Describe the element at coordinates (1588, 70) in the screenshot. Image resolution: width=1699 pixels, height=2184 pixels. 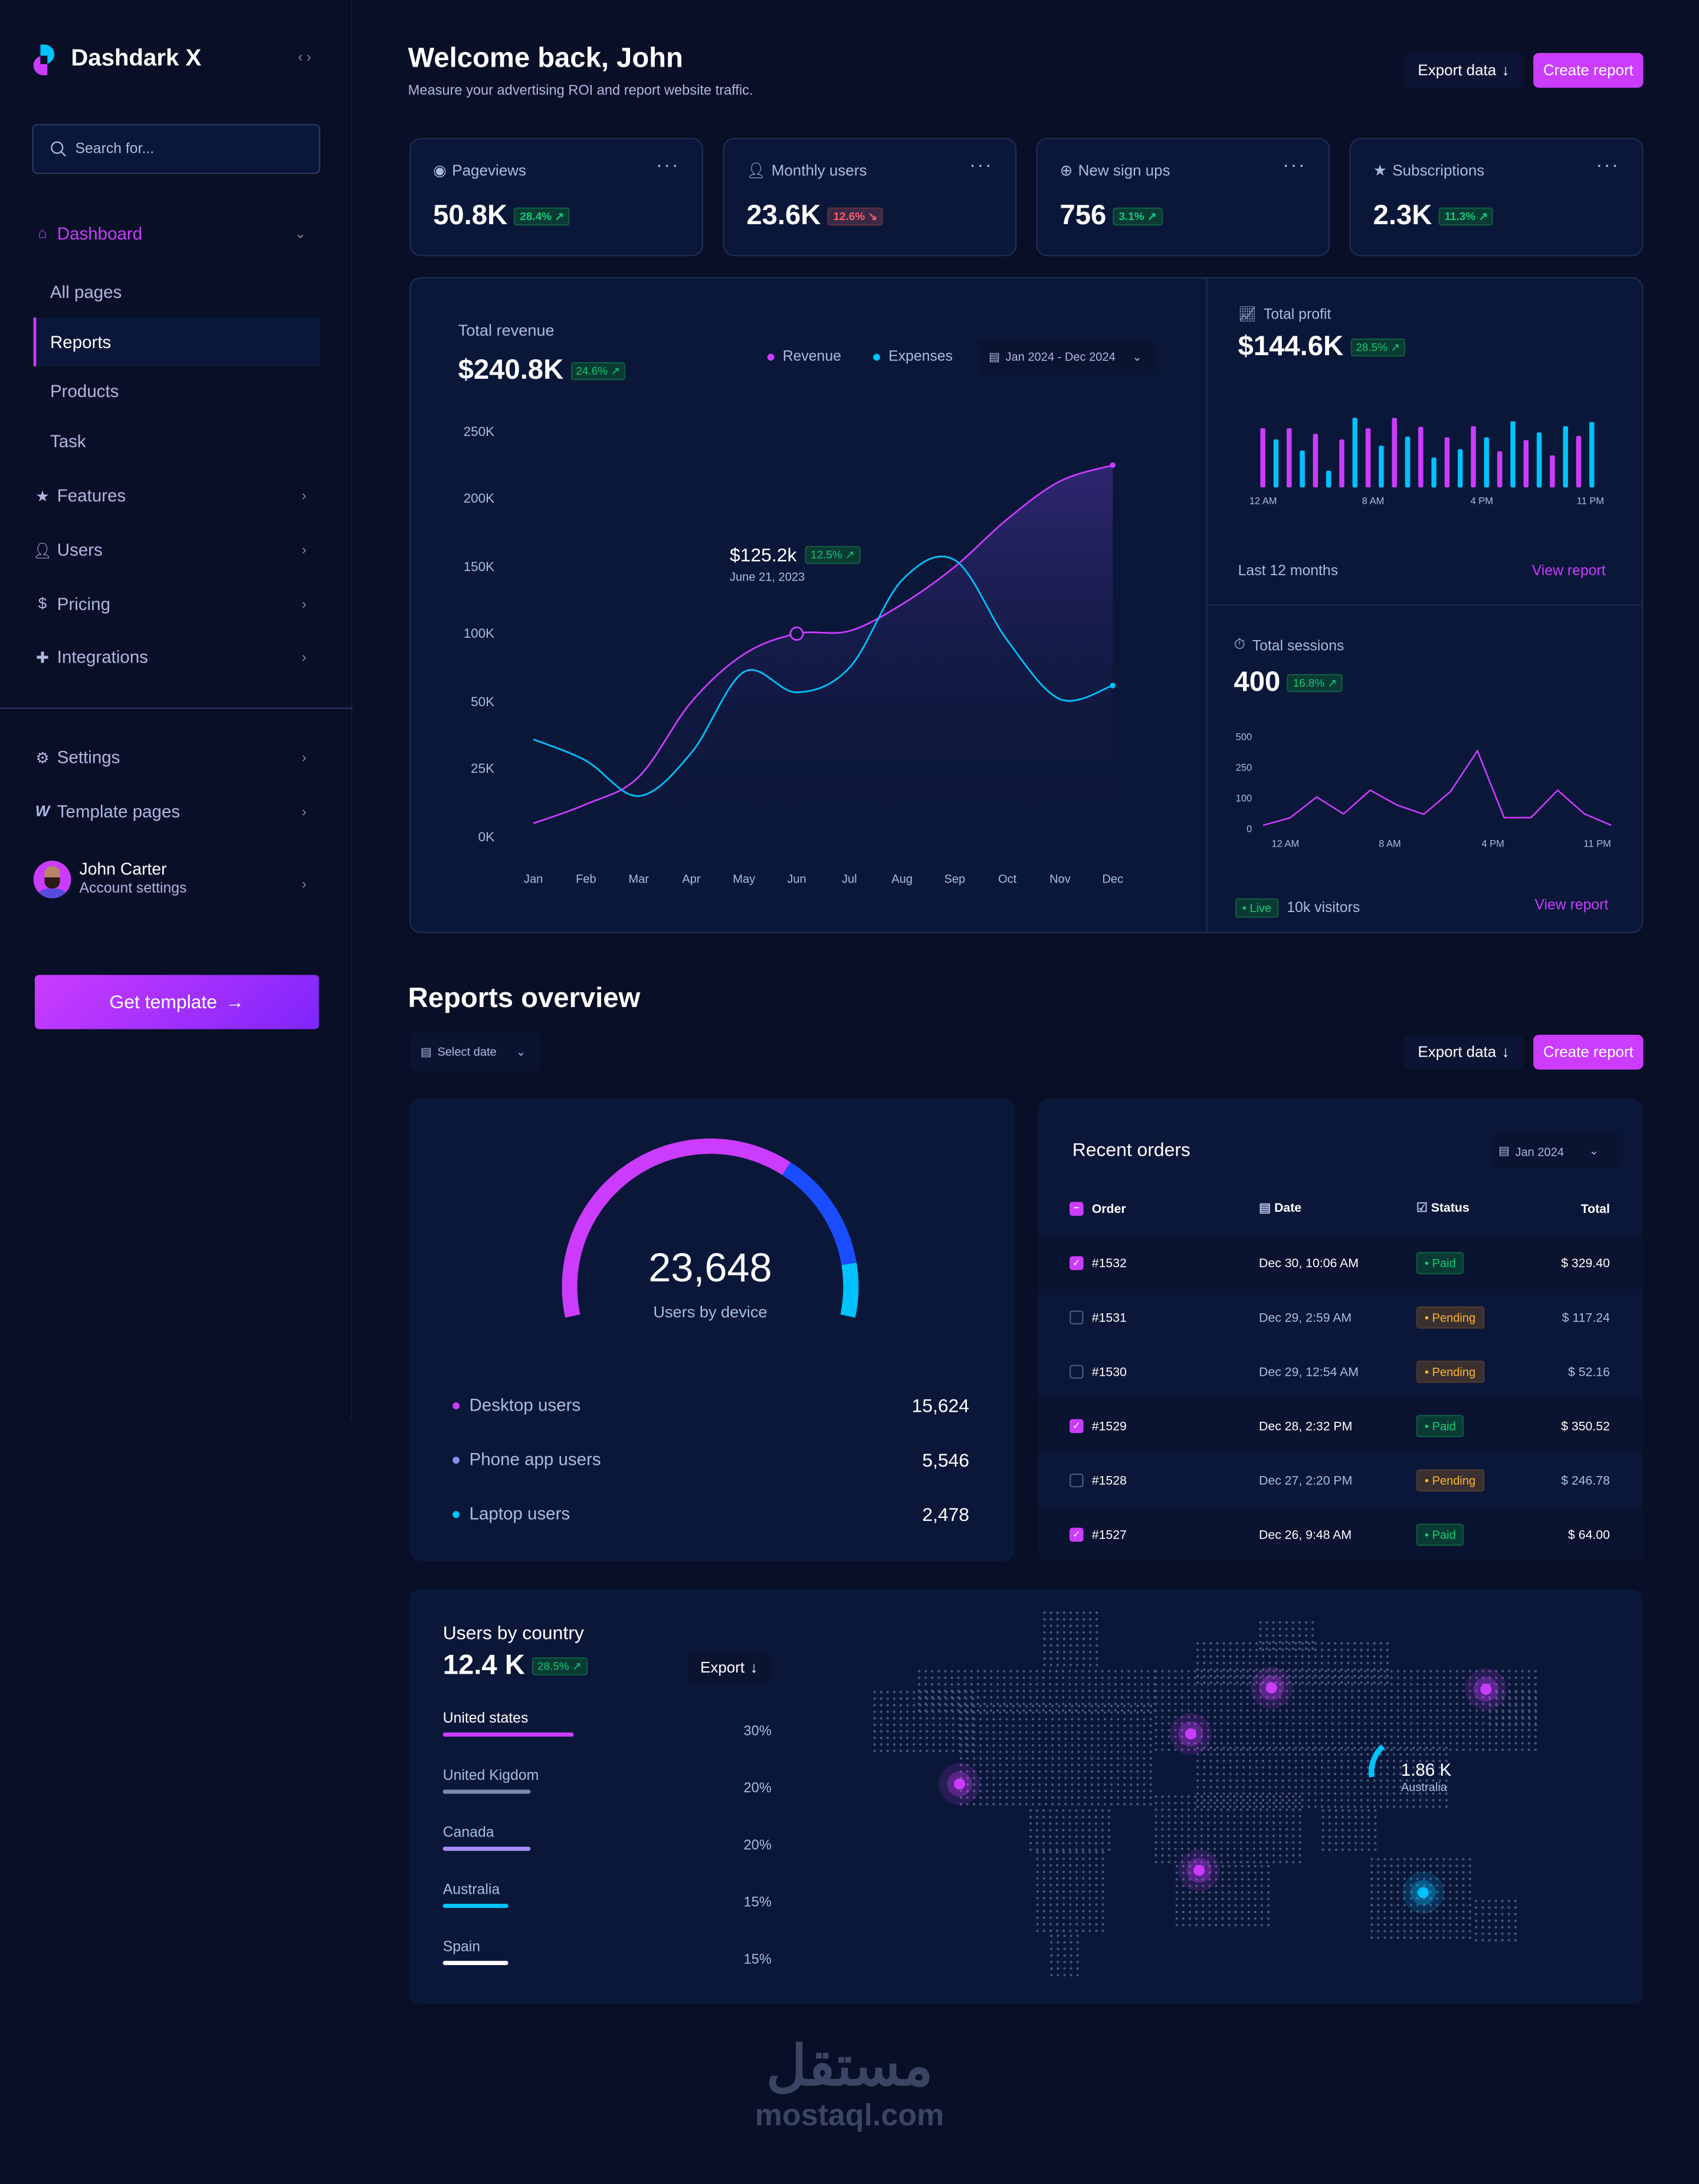
I see `create-report-button: Create report` at that location.